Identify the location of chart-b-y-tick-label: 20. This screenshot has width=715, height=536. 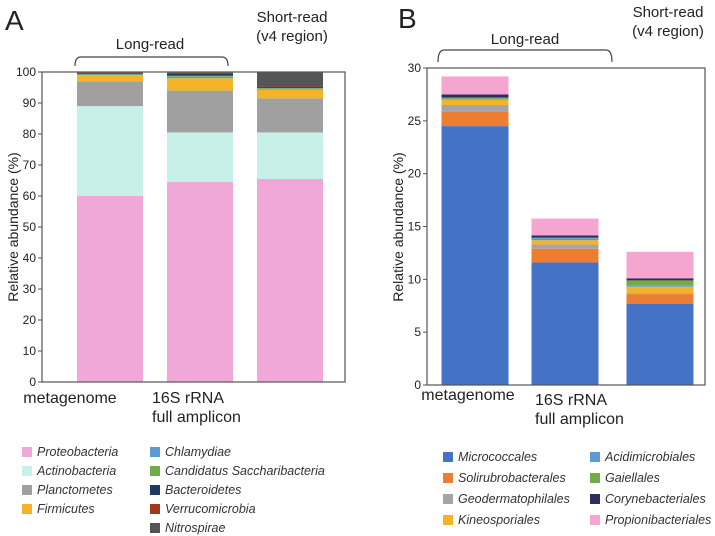
(415, 174).